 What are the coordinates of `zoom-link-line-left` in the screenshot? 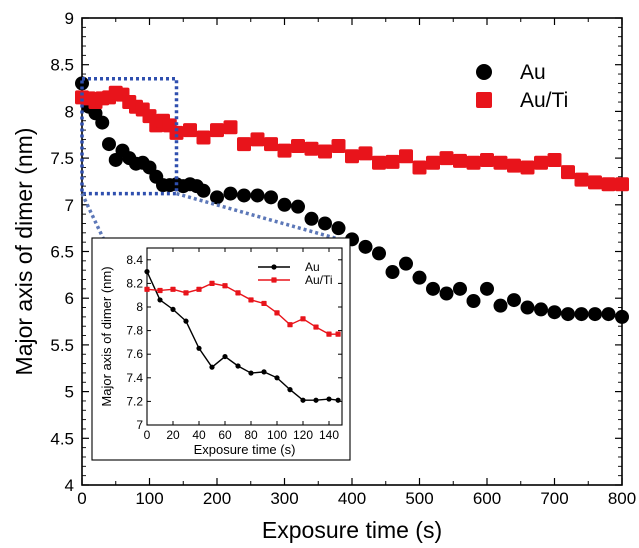 It's located at (93, 216).